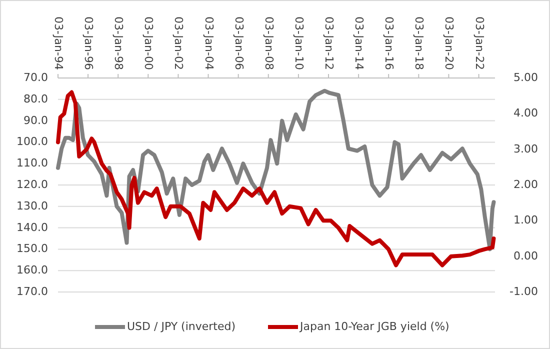 This screenshot has height=349, width=550. I want to click on y-tick-label: 150.0, so click(32, 249).